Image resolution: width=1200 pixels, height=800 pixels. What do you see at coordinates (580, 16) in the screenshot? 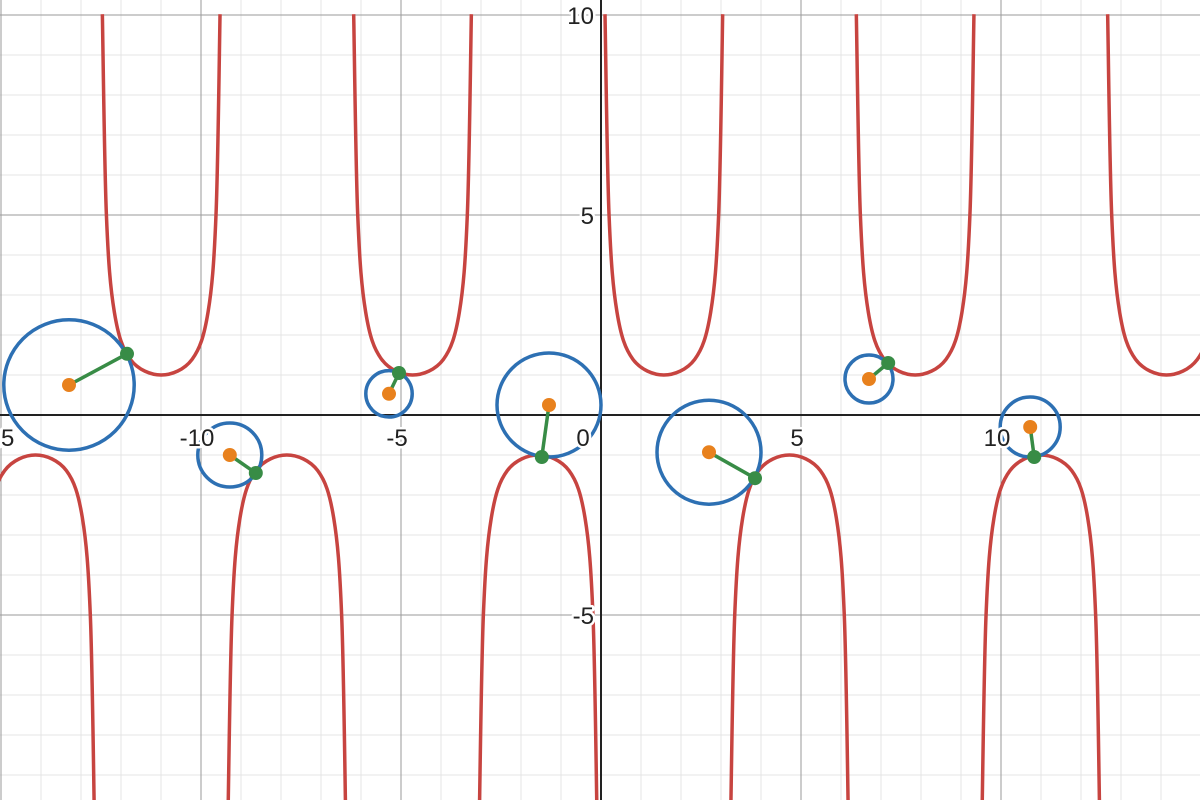
I see `y-tick-label: 10` at bounding box center [580, 16].